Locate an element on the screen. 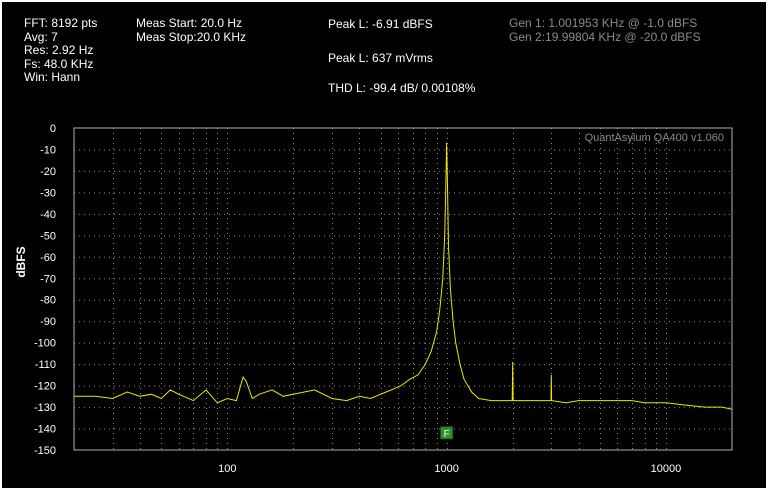 The height and width of the screenshot is (490, 768). fundamental-marker: F is located at coordinates (447, 433).